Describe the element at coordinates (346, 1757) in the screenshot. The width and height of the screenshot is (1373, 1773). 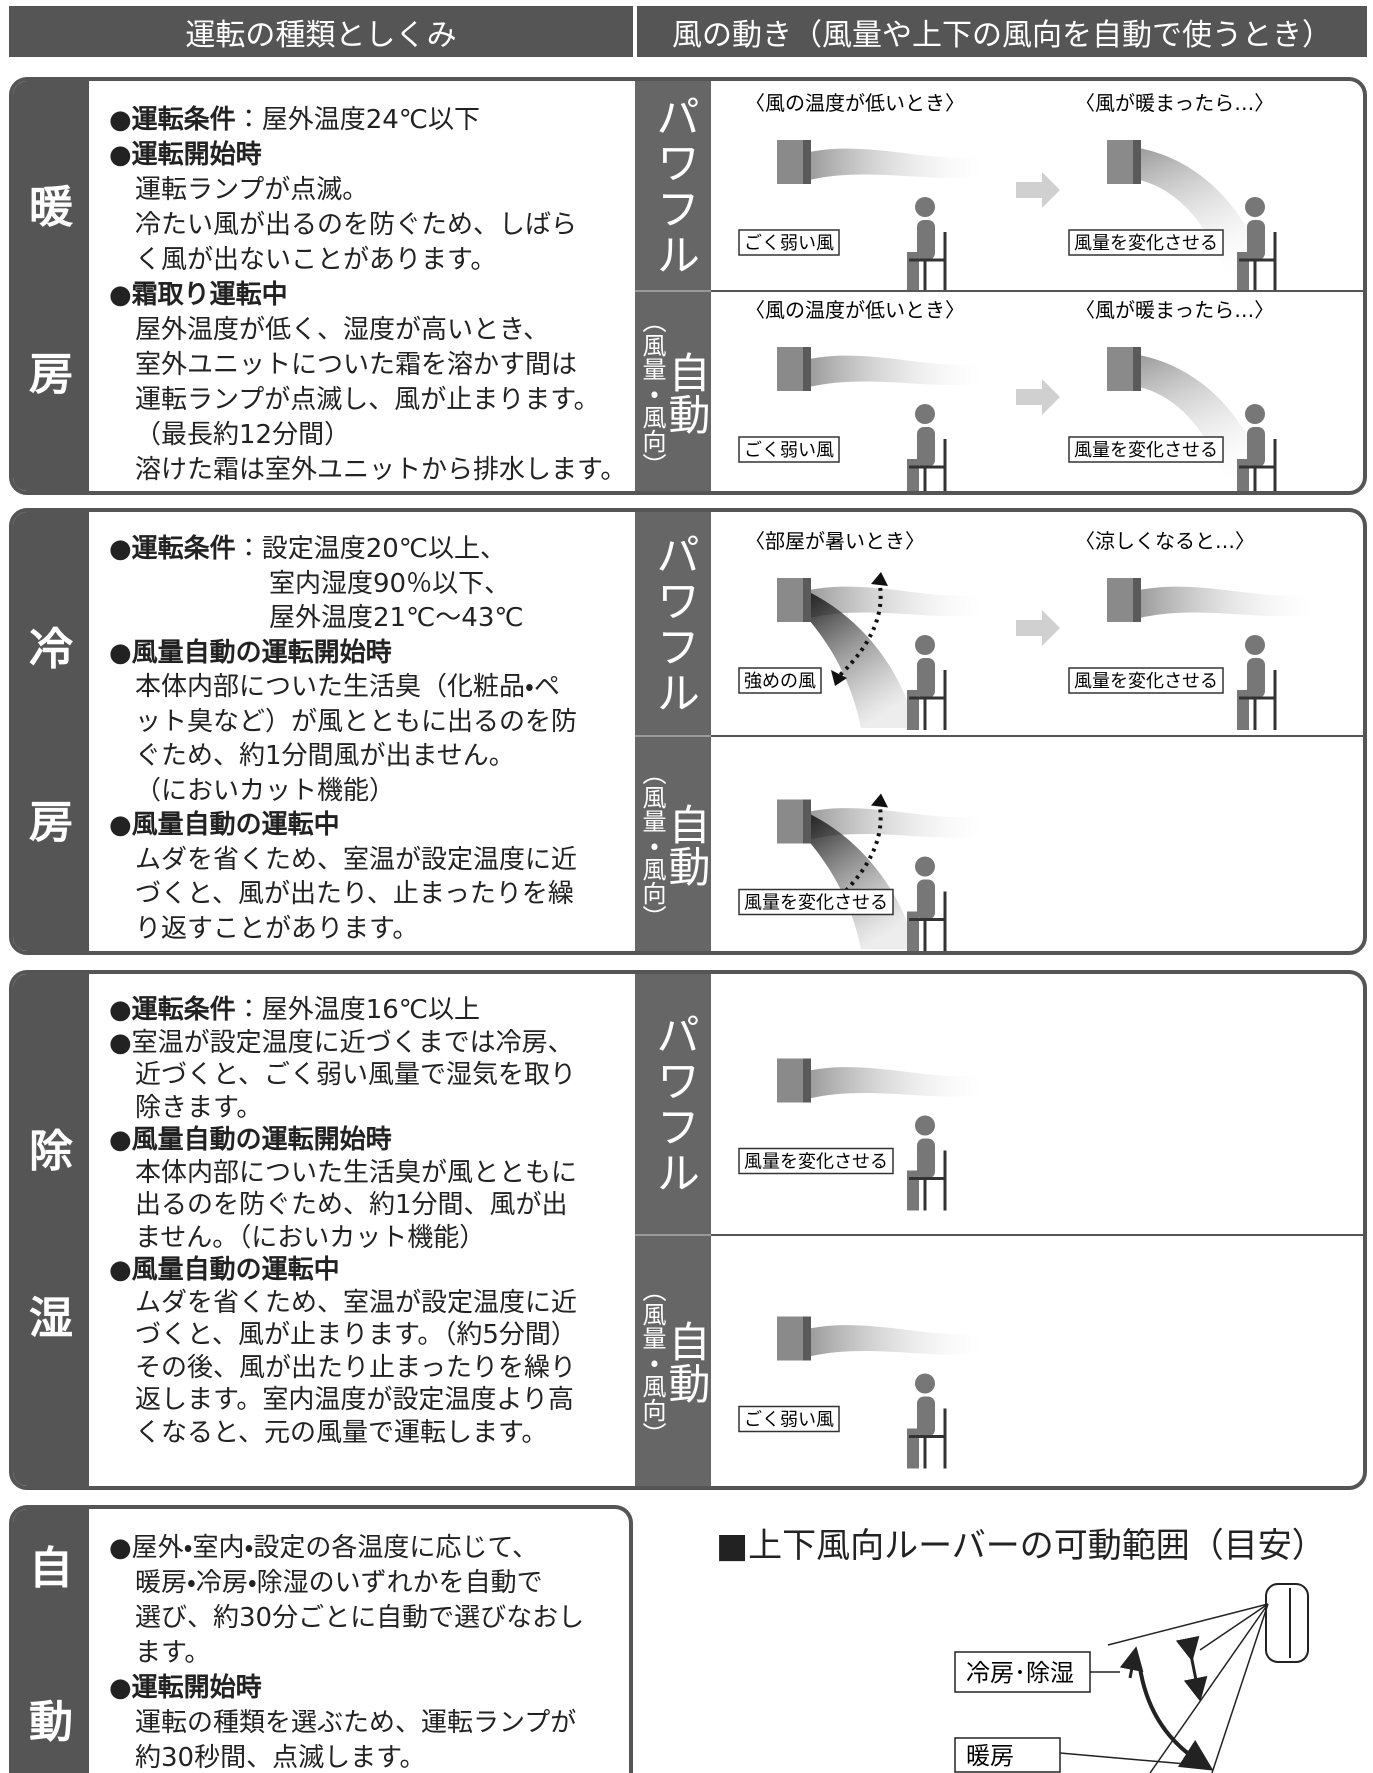
I see `text-line: 約30秒間、点滅します。` at that location.